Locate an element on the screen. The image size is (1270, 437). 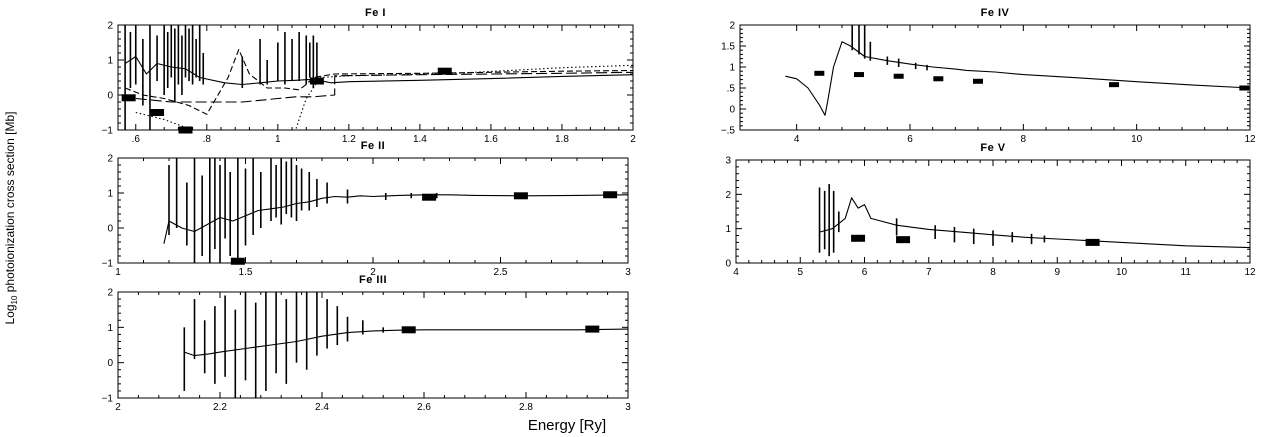
x-tick-label: 9 is located at coordinates (1057, 272).